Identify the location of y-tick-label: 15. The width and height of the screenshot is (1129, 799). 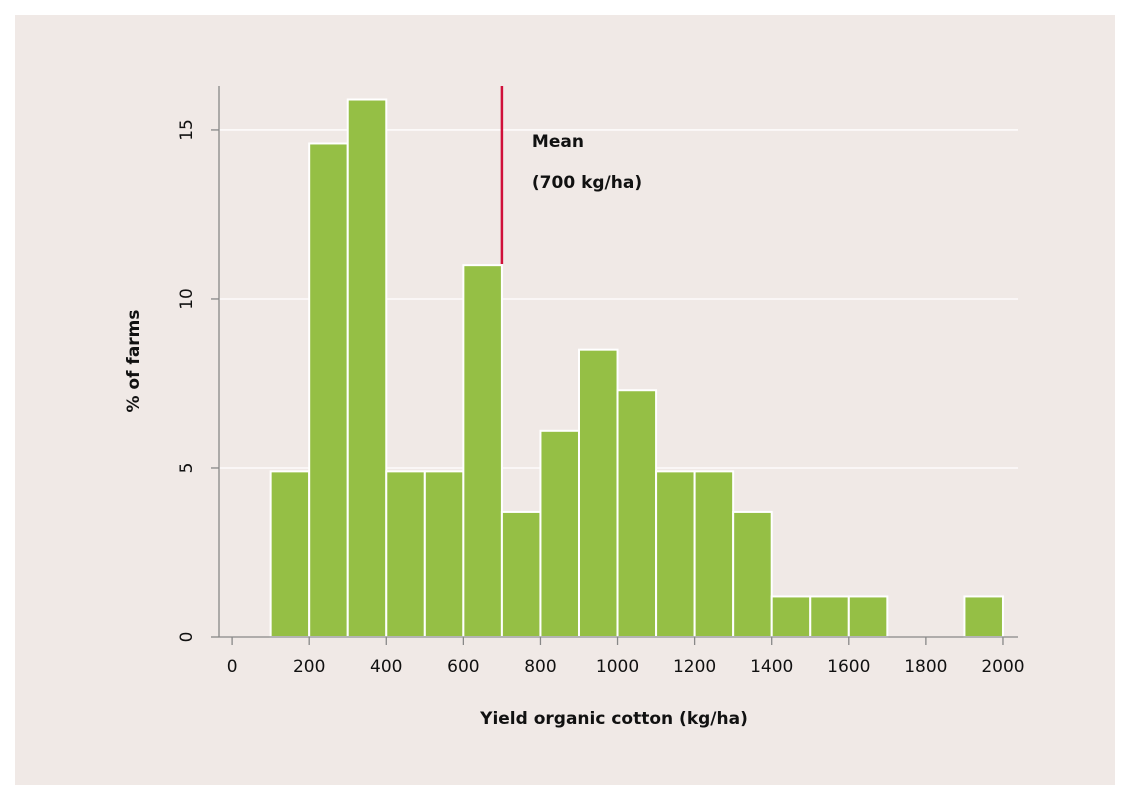
(187, 130).